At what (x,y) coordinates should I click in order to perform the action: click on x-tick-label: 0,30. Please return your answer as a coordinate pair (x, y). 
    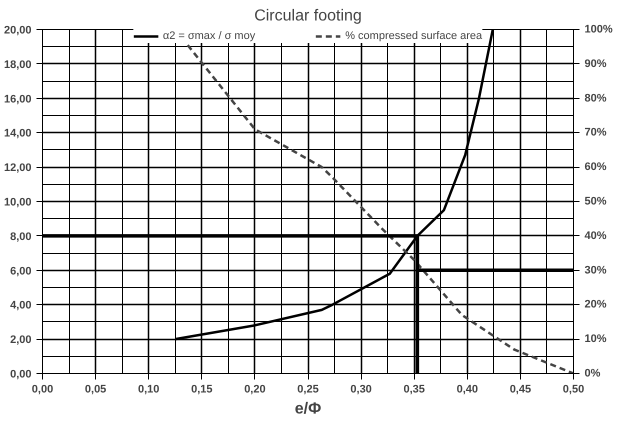
    Looking at the image, I should click on (361, 390).